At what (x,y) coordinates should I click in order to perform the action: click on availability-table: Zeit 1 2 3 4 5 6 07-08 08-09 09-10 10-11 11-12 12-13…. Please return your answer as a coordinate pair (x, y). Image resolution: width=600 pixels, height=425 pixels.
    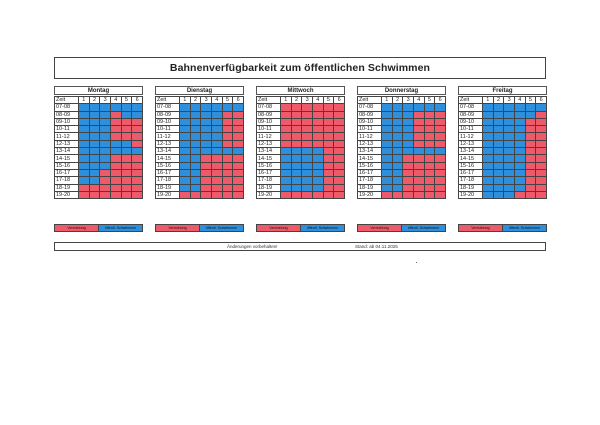
    Looking at the image, I should click on (300, 147).